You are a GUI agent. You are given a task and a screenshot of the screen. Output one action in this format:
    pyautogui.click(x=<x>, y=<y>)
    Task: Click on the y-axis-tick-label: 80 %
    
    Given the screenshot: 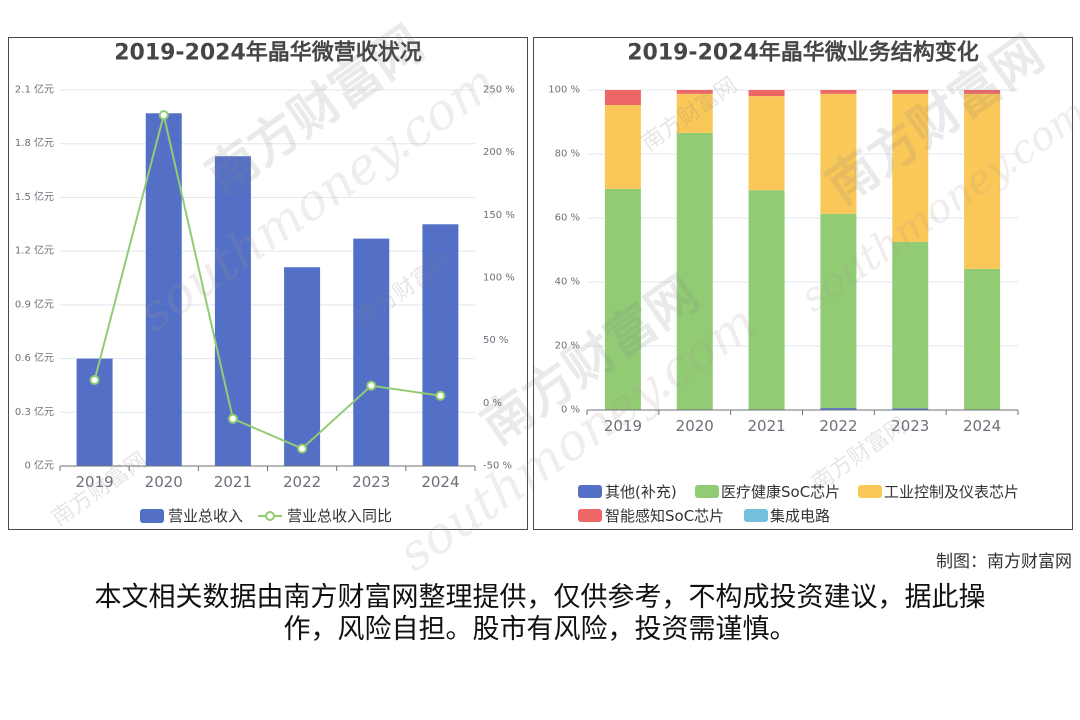 What is the action you would take?
    pyautogui.click(x=567, y=154)
    